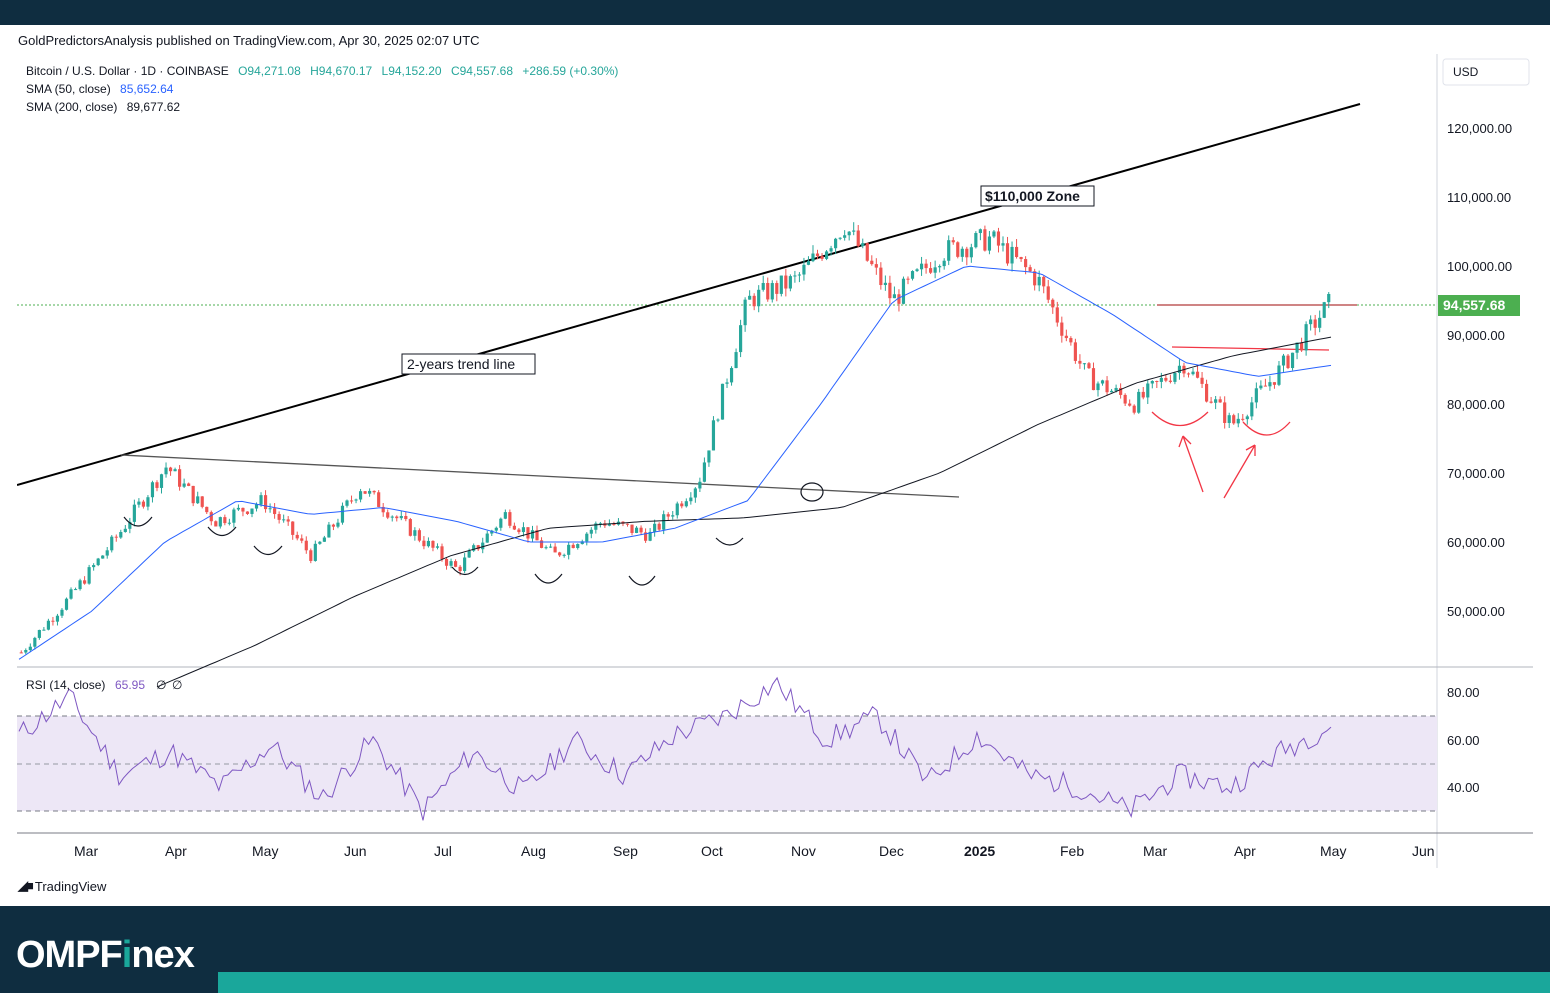  Describe the element at coordinates (803, 851) in the screenshot. I see `time-tick: Nov` at that location.